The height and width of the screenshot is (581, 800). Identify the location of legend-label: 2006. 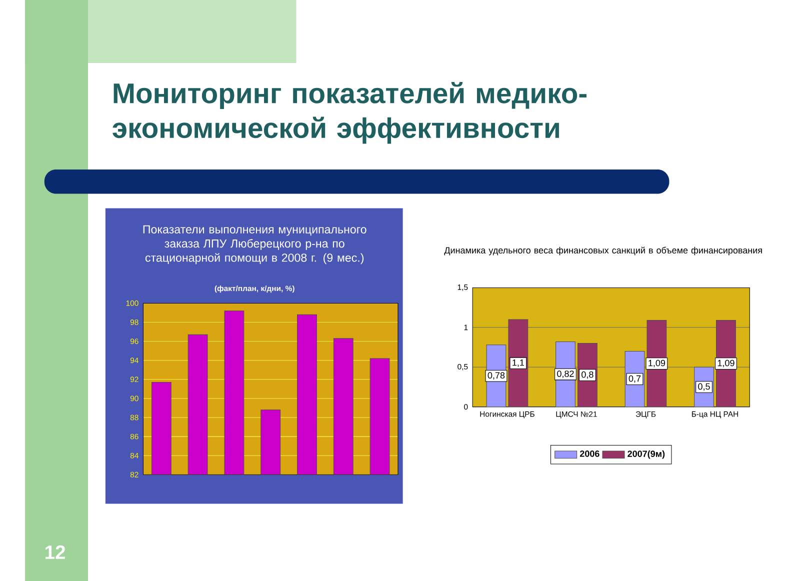
(590, 453).